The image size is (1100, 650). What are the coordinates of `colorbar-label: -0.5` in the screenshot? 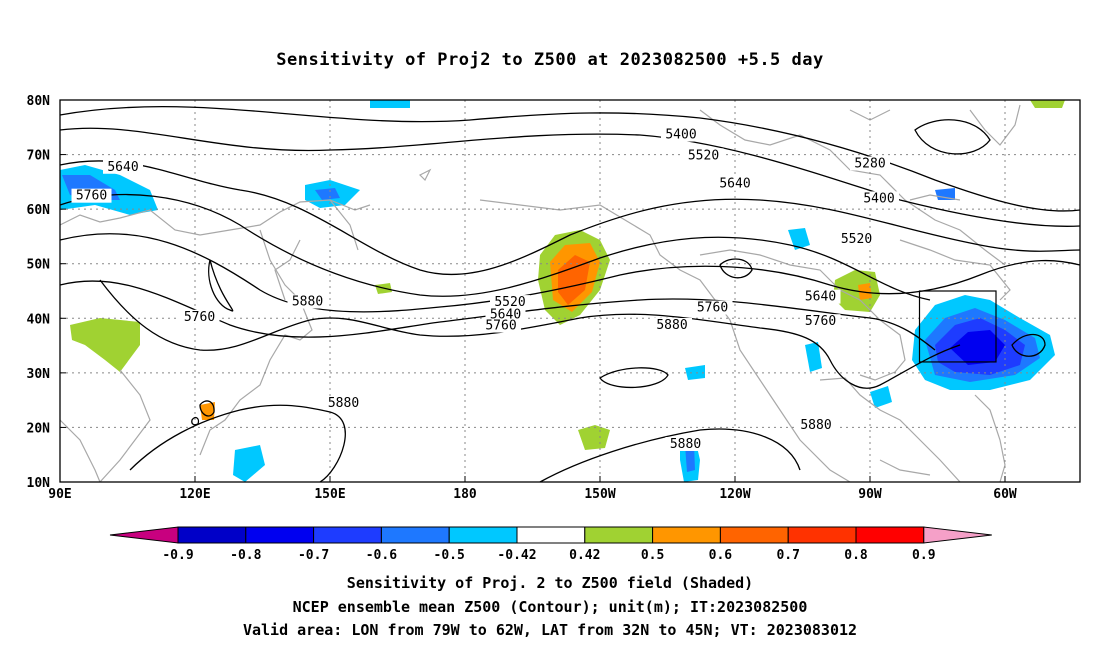 It's located at (449, 555).